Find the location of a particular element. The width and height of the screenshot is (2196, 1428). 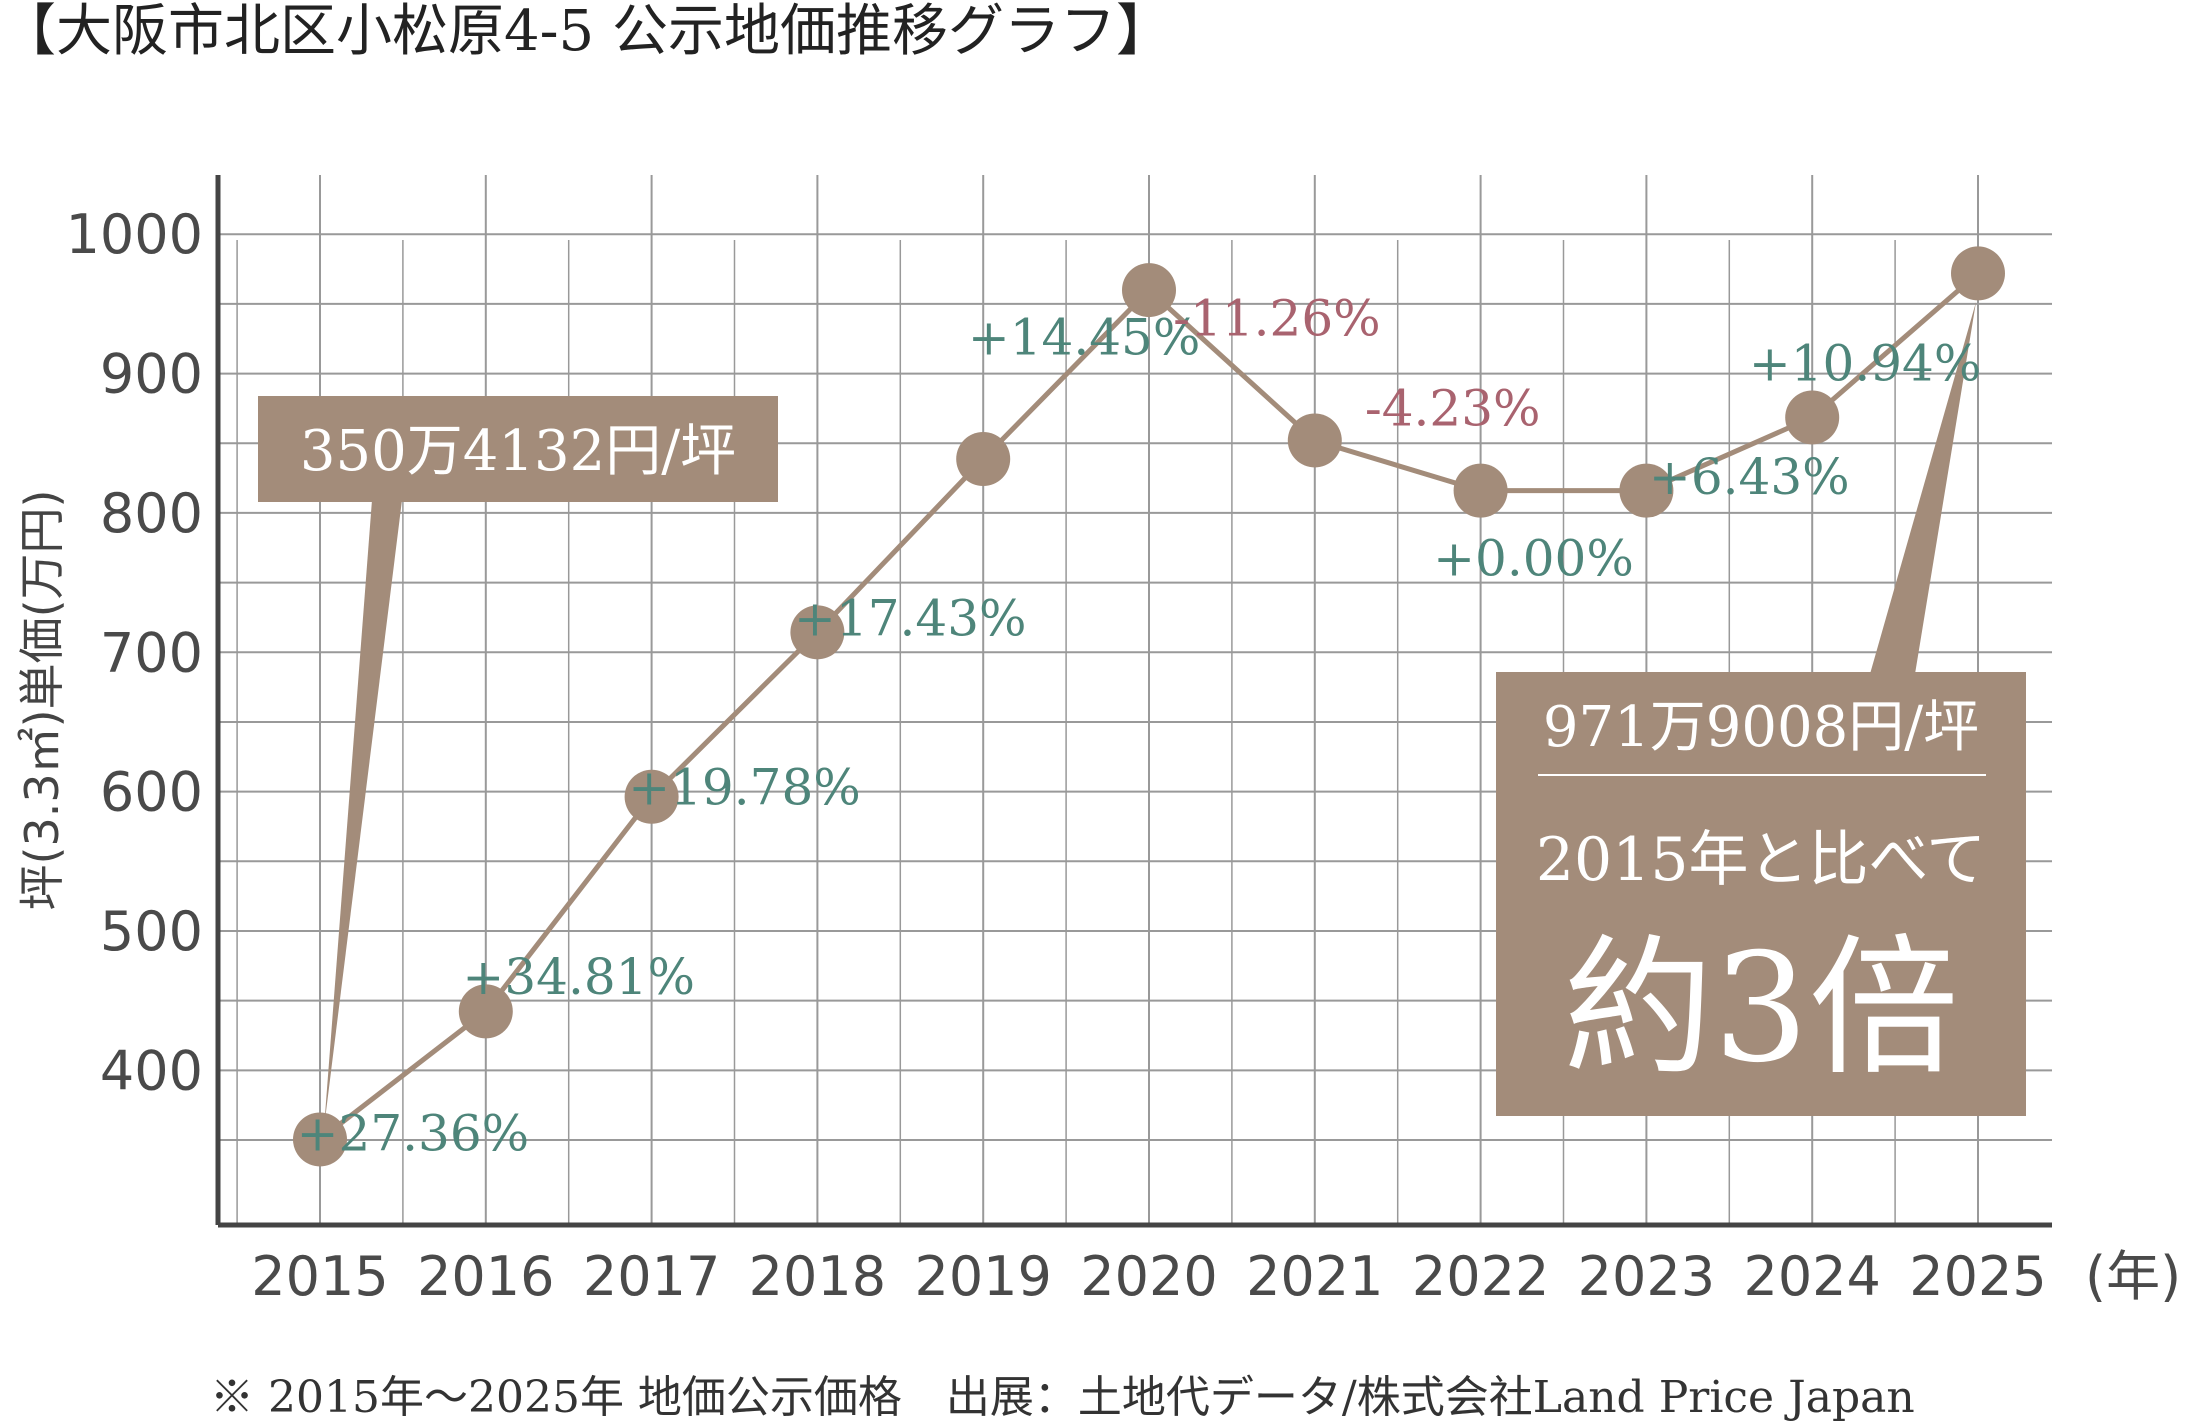

y-tick-label: 900 is located at coordinates (151, 374).